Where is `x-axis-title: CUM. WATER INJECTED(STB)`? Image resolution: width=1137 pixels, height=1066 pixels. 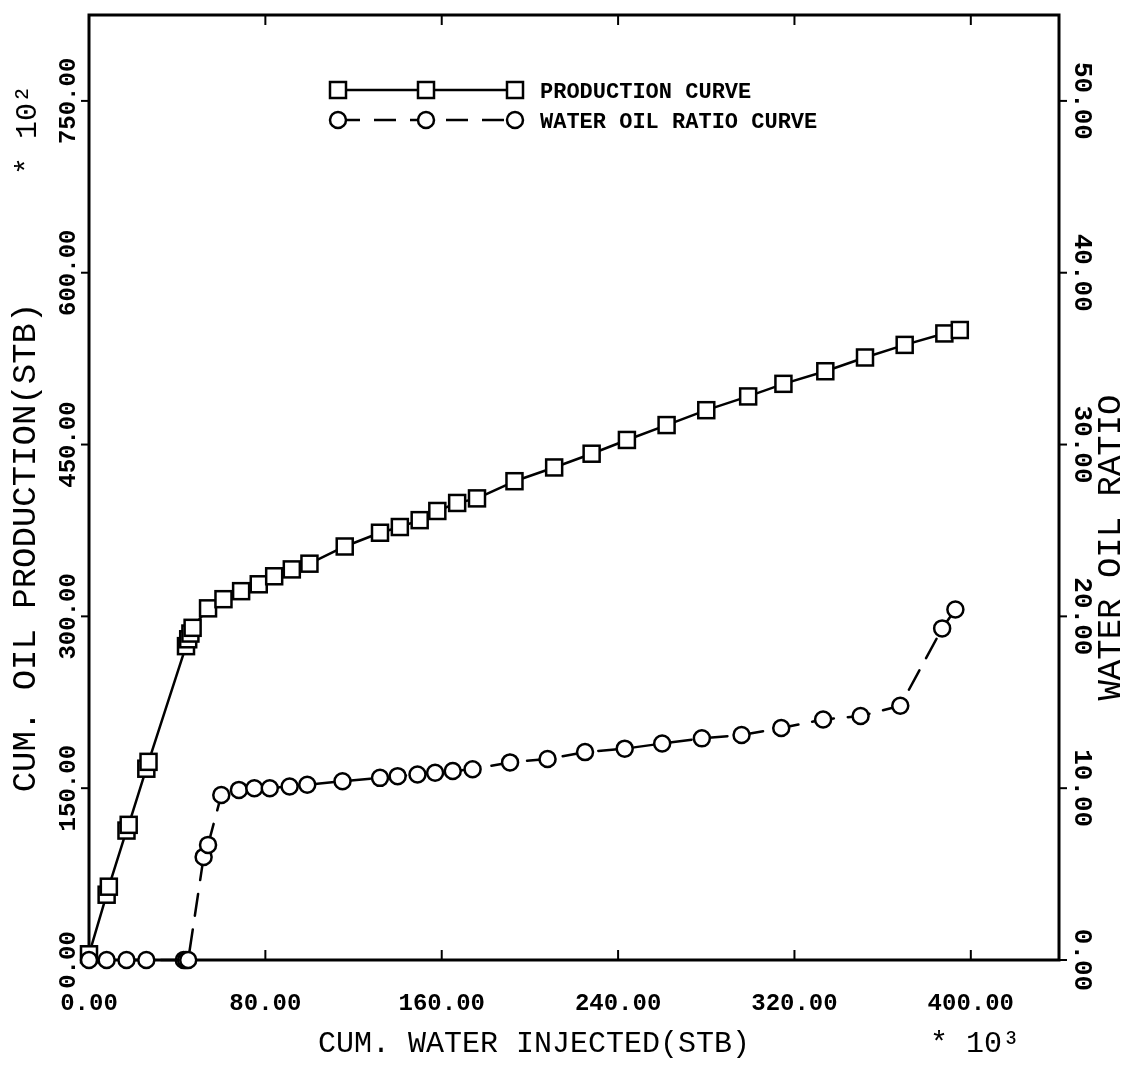 x-axis-title: CUM. WATER INJECTED(STB) is located at coordinates (534, 1044).